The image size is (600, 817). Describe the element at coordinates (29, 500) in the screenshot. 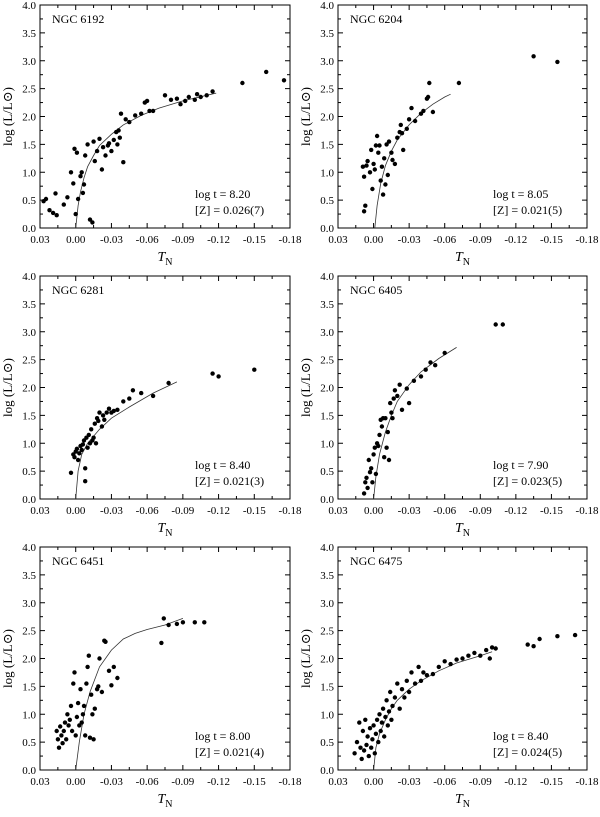

I see `y-tick-label: 0.0` at that location.